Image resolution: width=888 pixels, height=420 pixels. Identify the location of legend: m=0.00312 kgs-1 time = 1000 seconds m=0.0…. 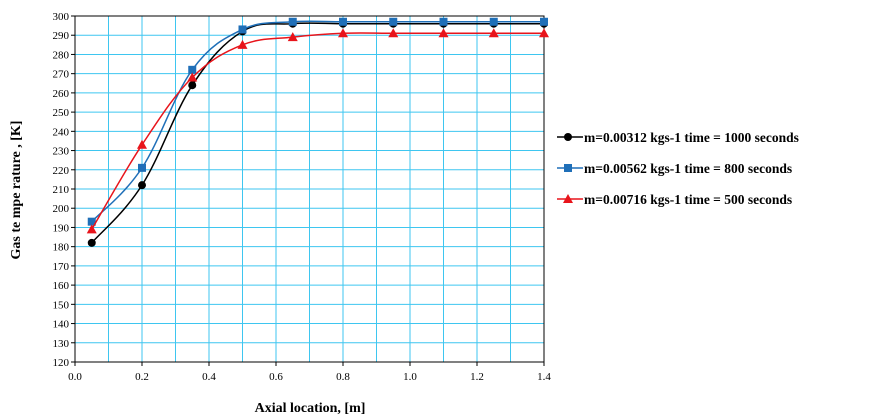
(678, 168).